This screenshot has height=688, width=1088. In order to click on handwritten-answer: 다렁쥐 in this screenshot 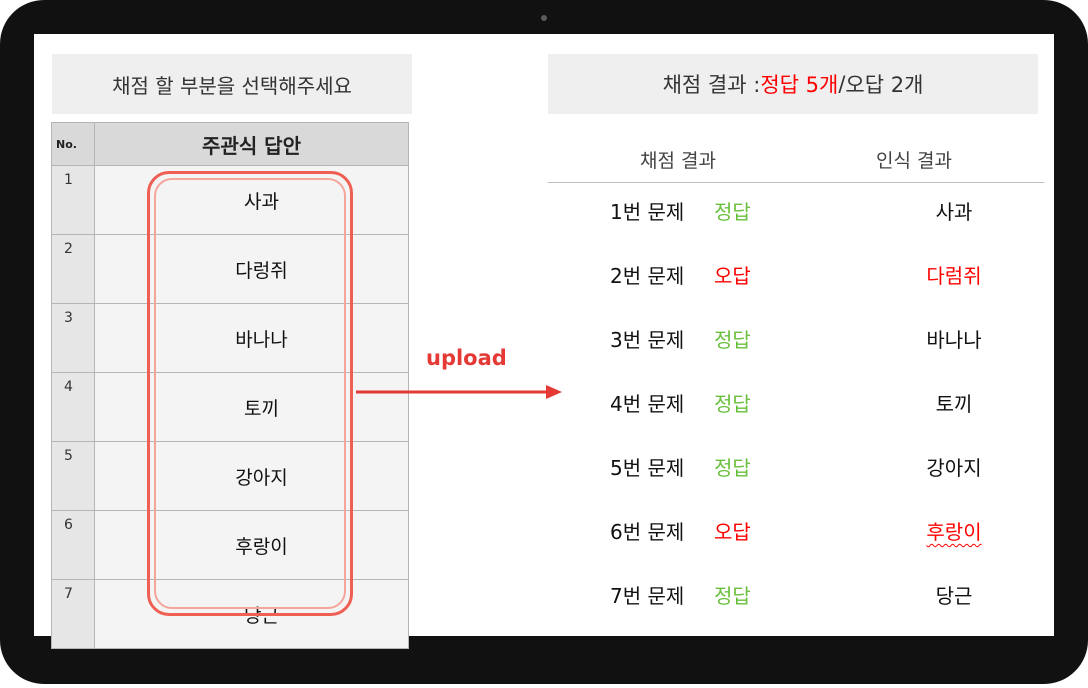, I will do `click(251, 269)`.